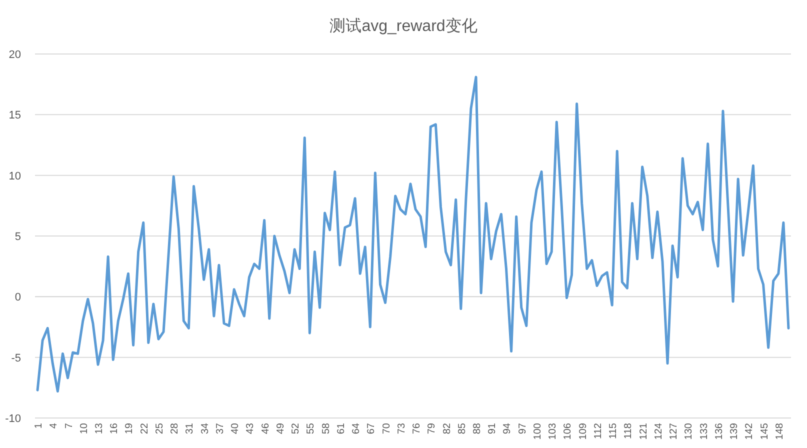  What do you see at coordinates (16, 358) in the screenshot?
I see `y-tick-label: -5` at bounding box center [16, 358].